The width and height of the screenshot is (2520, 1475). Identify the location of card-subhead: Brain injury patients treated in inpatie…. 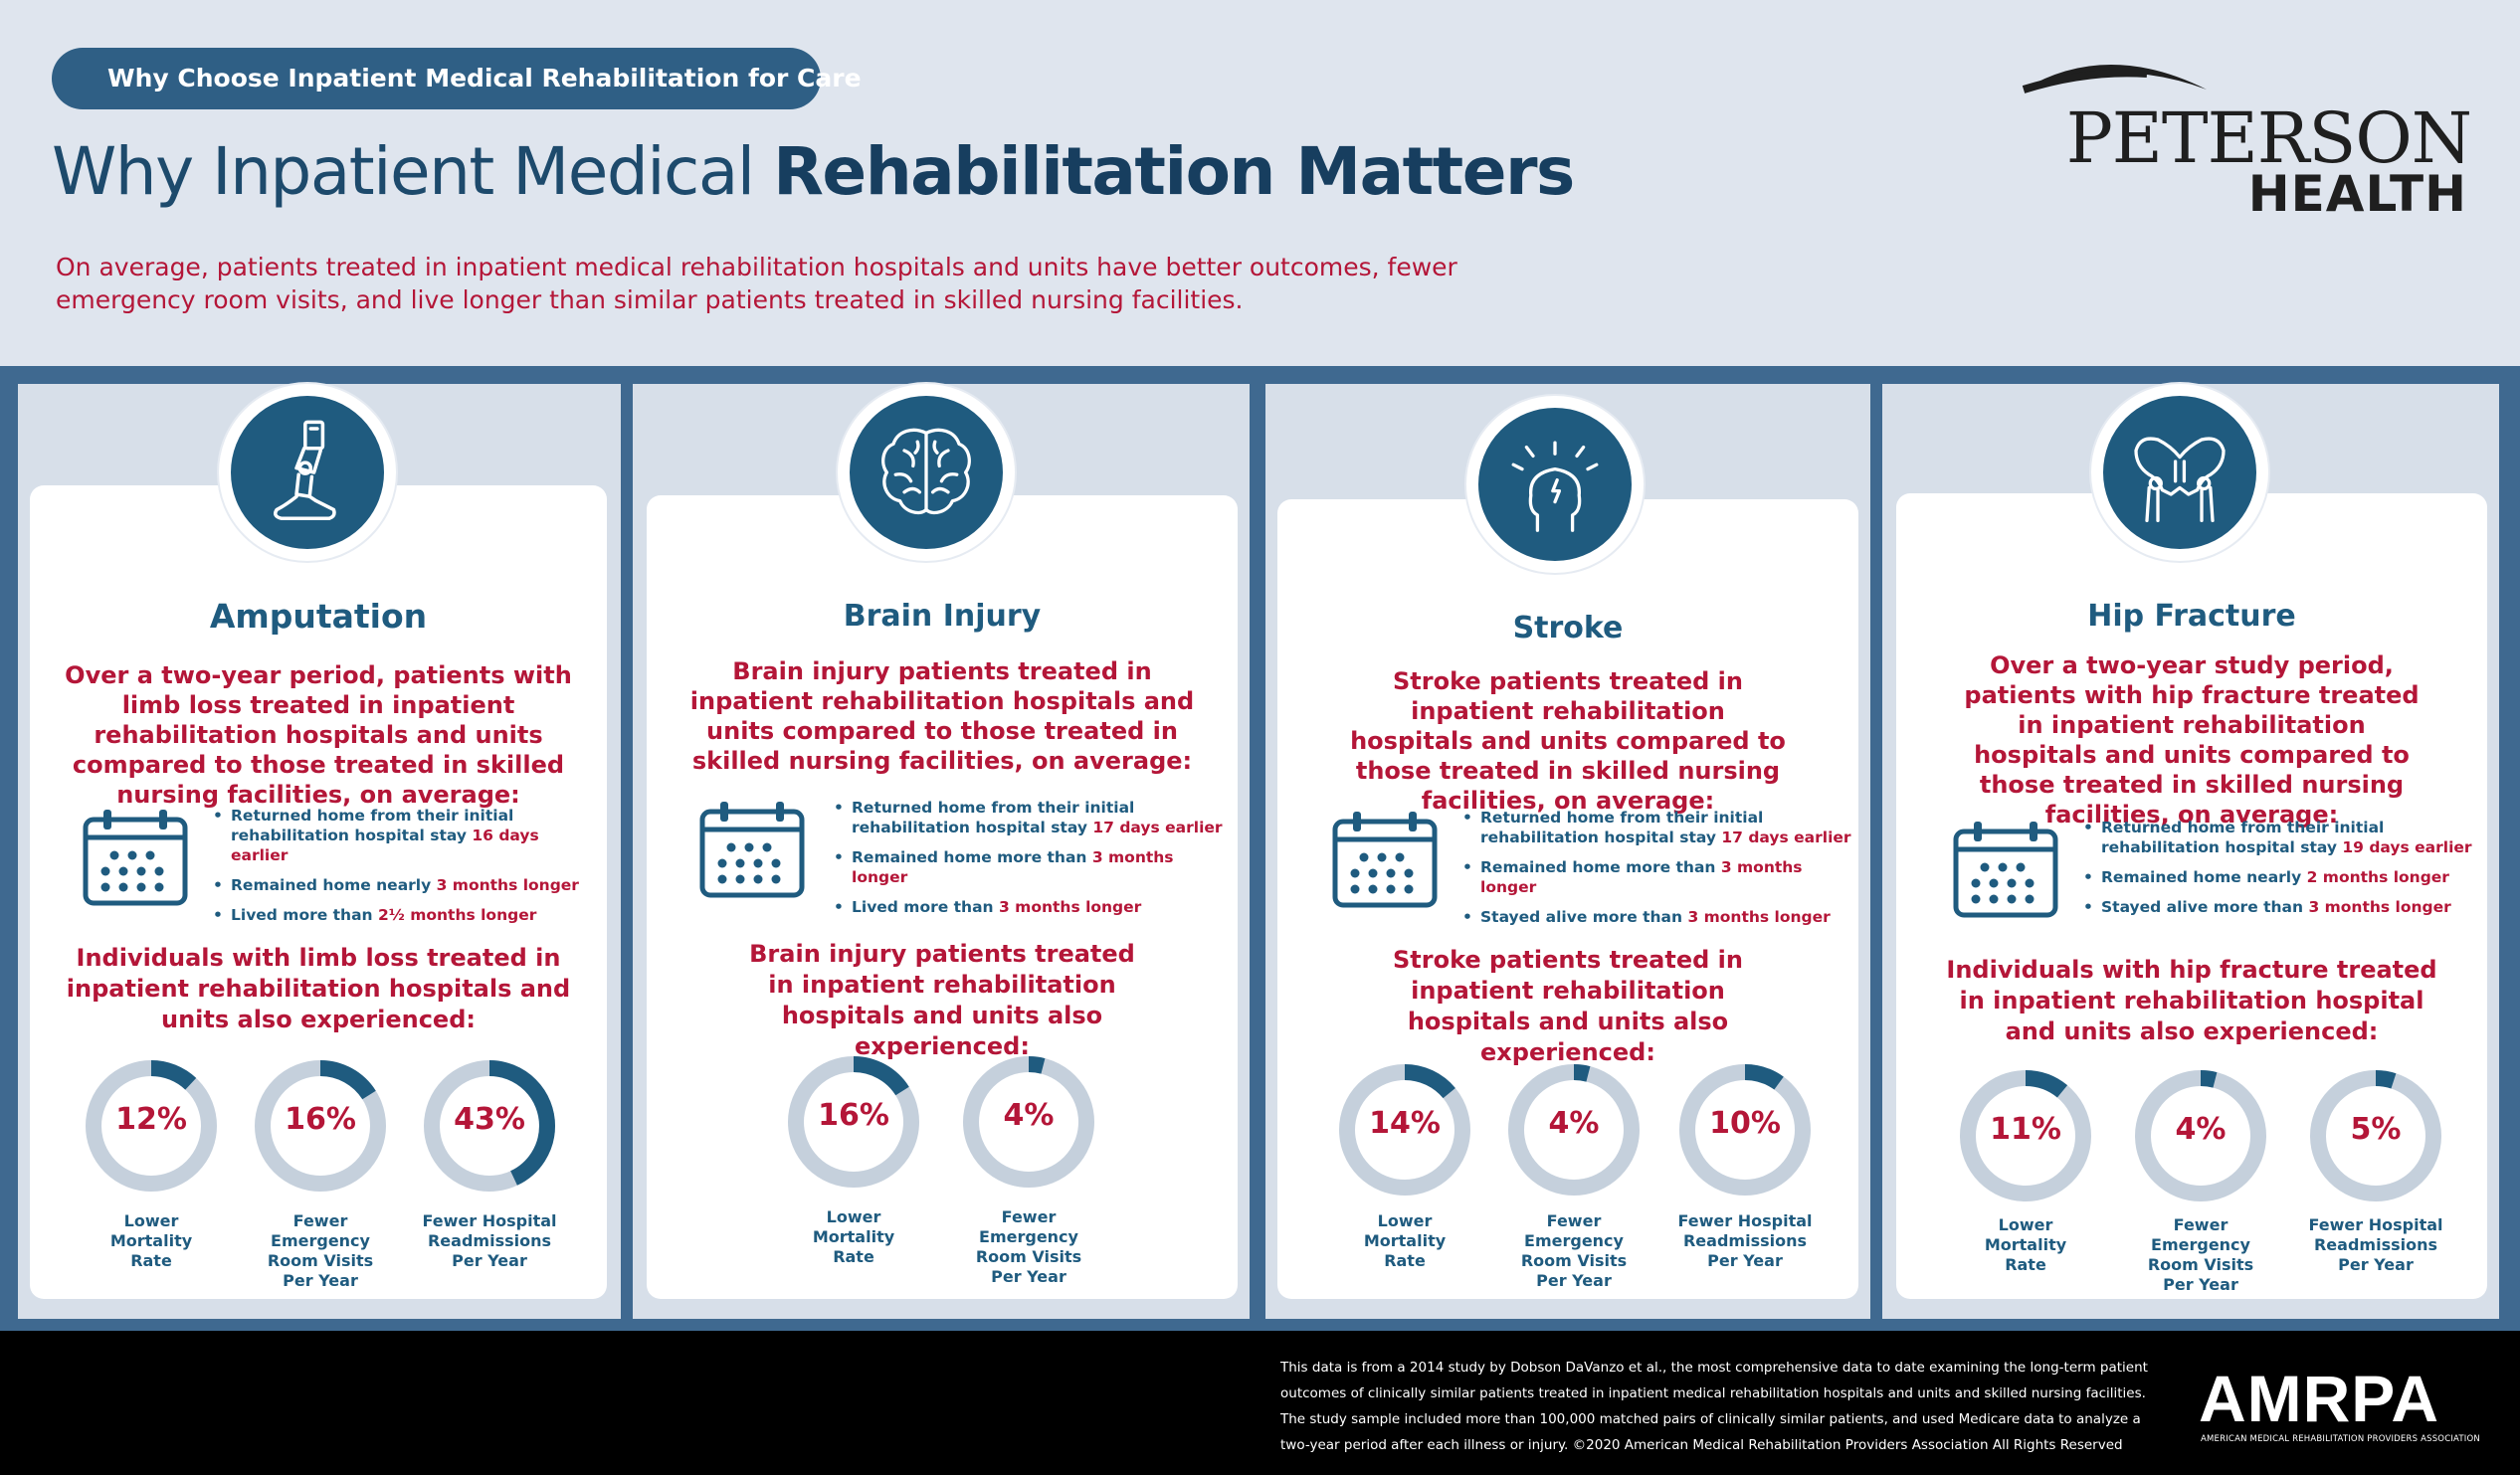
(942, 1000).